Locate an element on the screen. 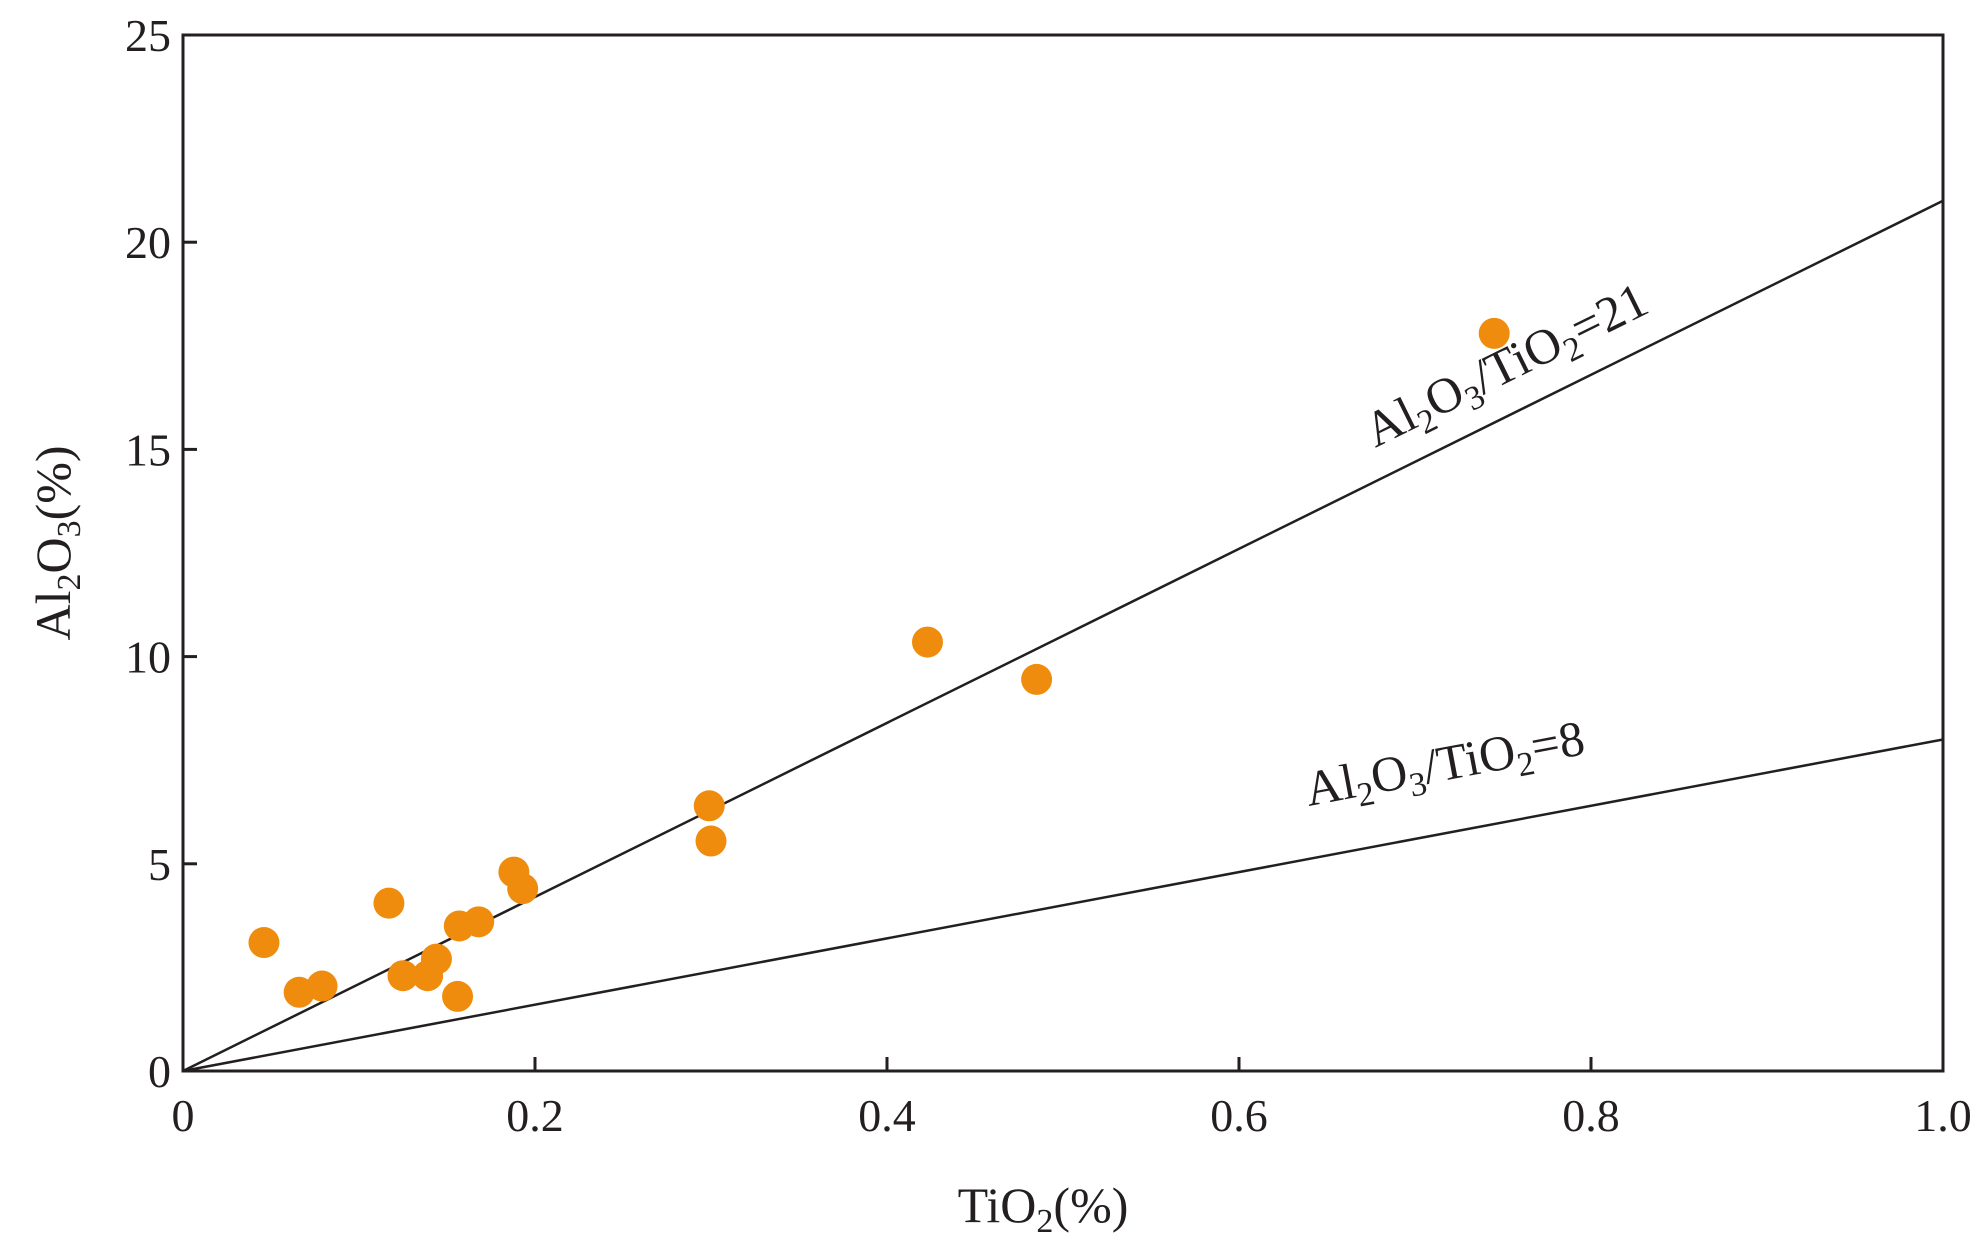 The width and height of the screenshot is (1986, 1258). y-axis-title-part: Al is located at coordinates (53, 616).